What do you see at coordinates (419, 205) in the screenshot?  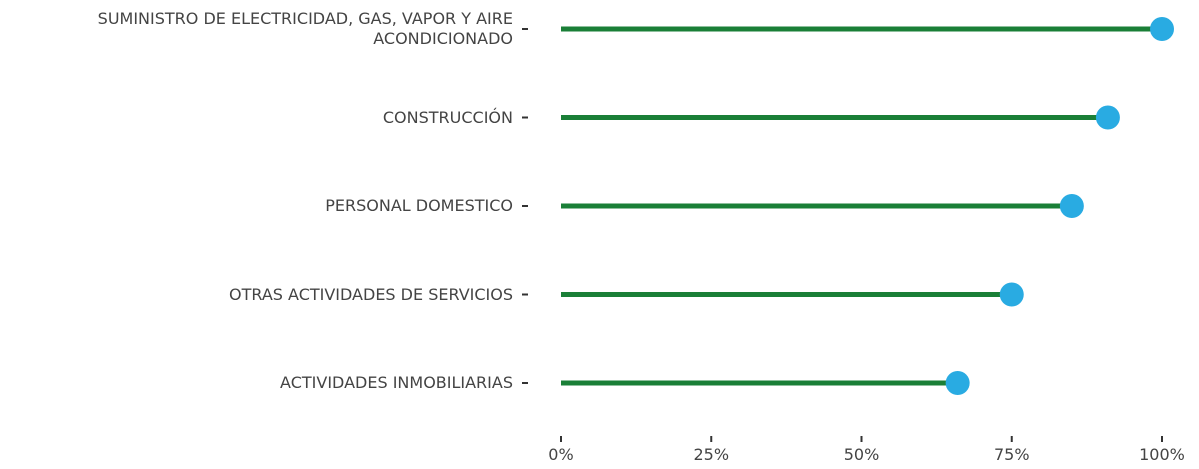 I see `y-tick-label: PERSONAL DOMESTICO` at bounding box center [419, 205].